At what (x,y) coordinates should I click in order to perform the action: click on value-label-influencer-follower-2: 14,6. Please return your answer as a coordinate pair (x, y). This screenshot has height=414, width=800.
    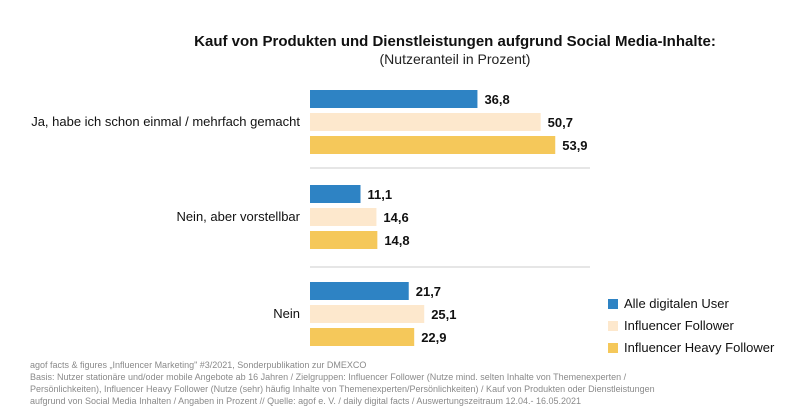
    Looking at the image, I should click on (395, 217).